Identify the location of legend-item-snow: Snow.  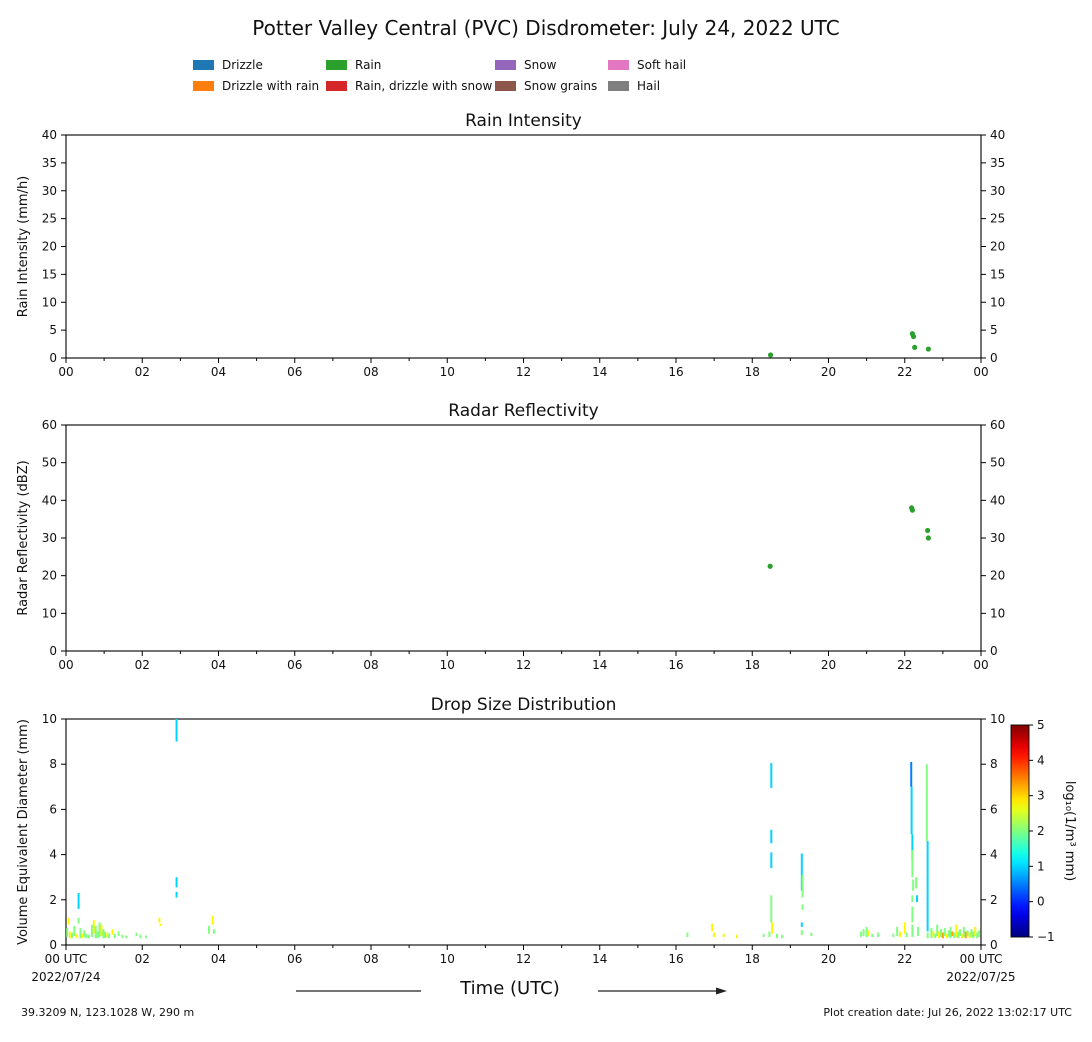
(525, 65).